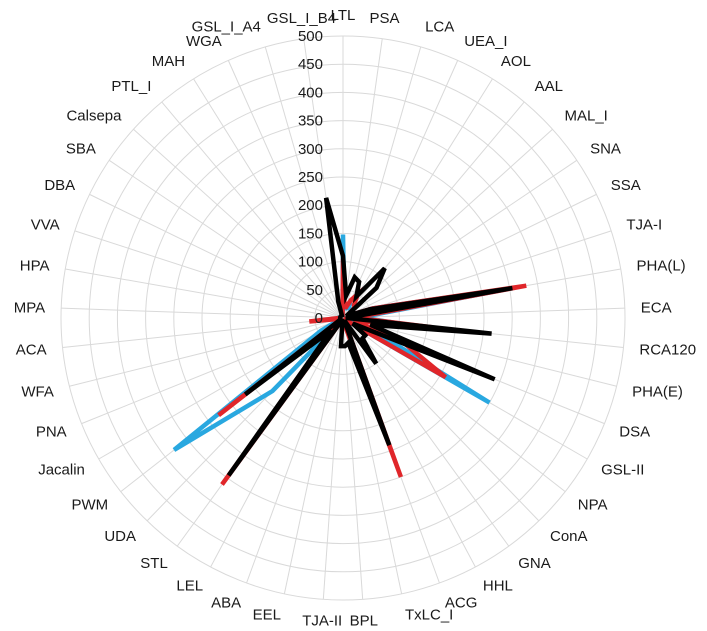 The width and height of the screenshot is (707, 631). I want to click on category-label: SNA, so click(605, 149).